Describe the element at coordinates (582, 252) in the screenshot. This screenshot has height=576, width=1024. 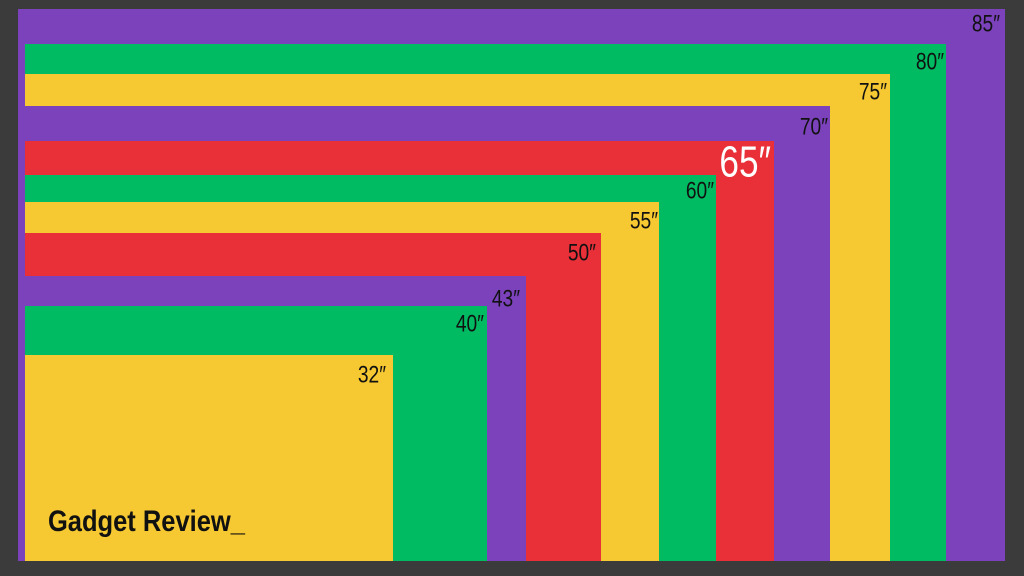
I see `size-label: 50″` at that location.